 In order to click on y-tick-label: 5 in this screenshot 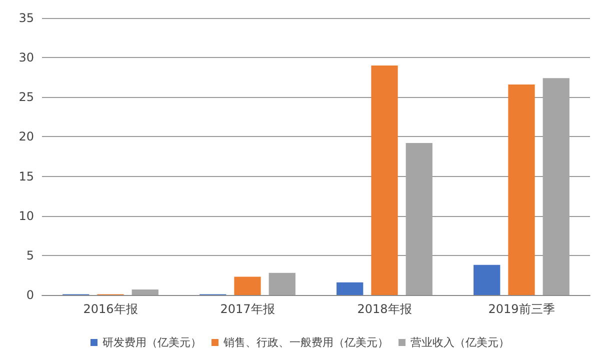, I will do `click(30, 255)`.